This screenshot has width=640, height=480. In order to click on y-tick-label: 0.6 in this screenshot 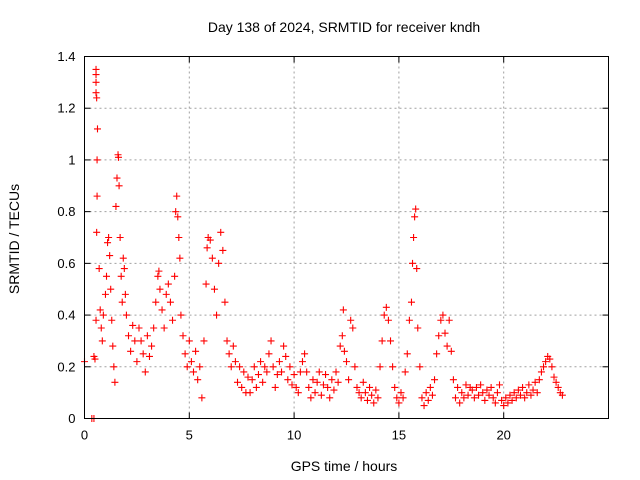, I will do `click(66, 263)`.